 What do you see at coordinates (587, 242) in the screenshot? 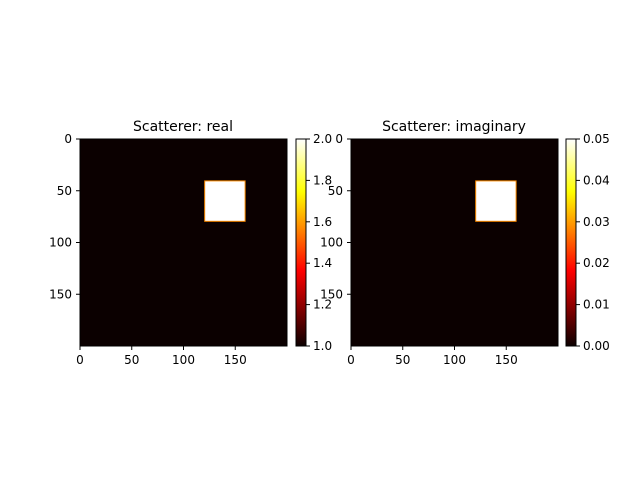
I see `colorbar-imaginary: 0.00 0.01 0.02 0.03 0.04 0.05` at bounding box center [587, 242].